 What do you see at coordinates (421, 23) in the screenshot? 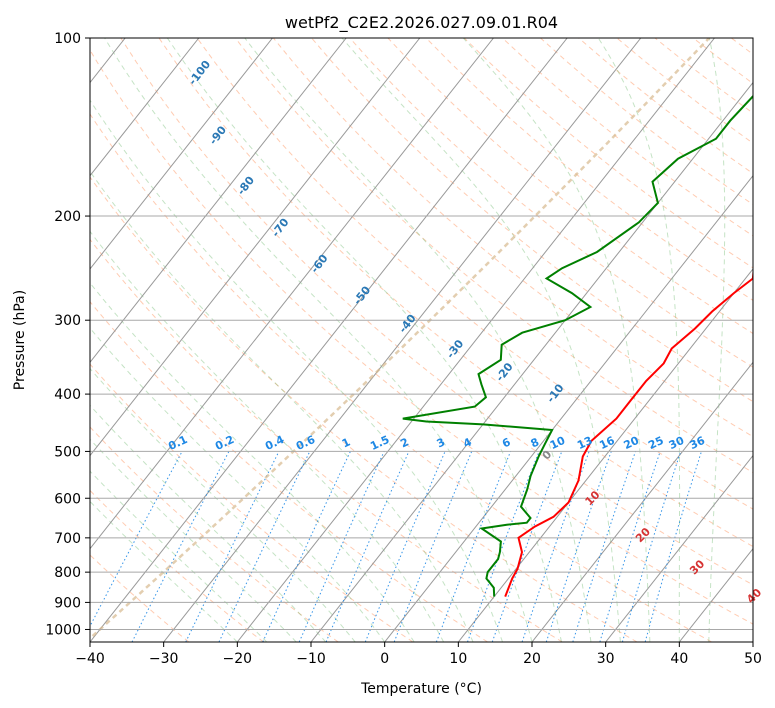
I see `chart-title: wetPf2_C2E2.2026.027.09.01.R04` at bounding box center [421, 23].